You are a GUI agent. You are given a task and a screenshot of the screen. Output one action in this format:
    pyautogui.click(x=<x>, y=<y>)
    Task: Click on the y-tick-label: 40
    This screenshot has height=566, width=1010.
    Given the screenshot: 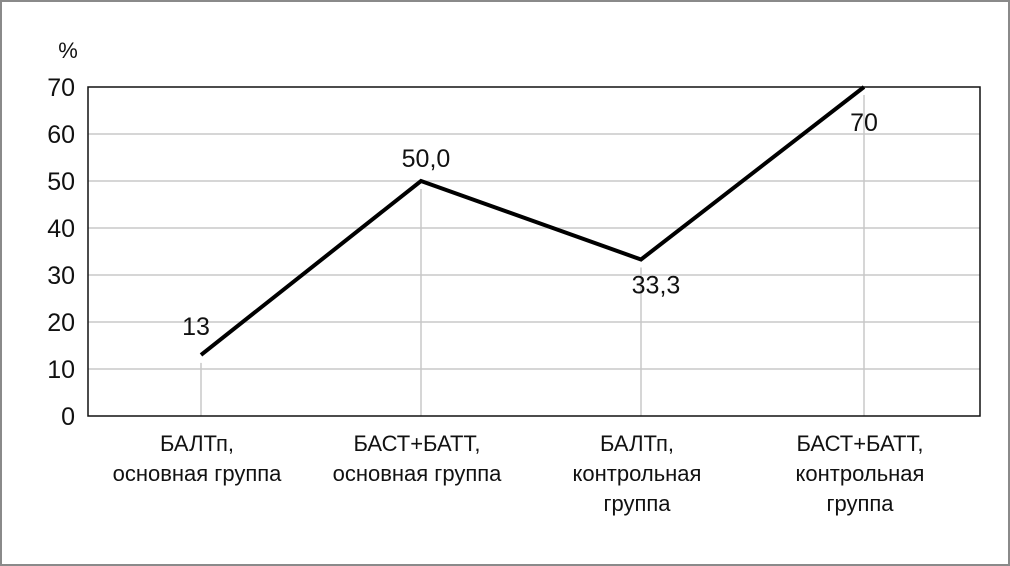 What is the action you would take?
    pyautogui.click(x=61, y=229)
    